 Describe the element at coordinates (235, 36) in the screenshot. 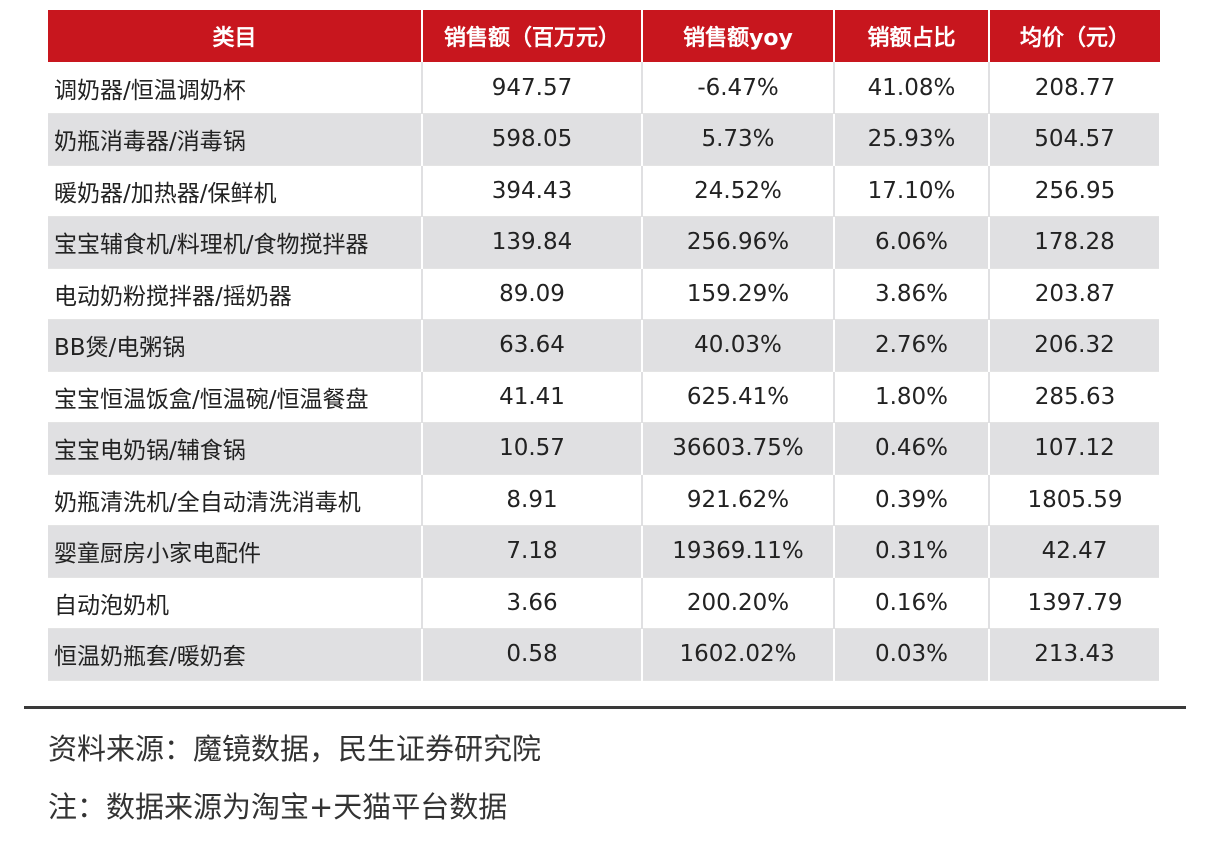

I see `header-category: 类目` at that location.